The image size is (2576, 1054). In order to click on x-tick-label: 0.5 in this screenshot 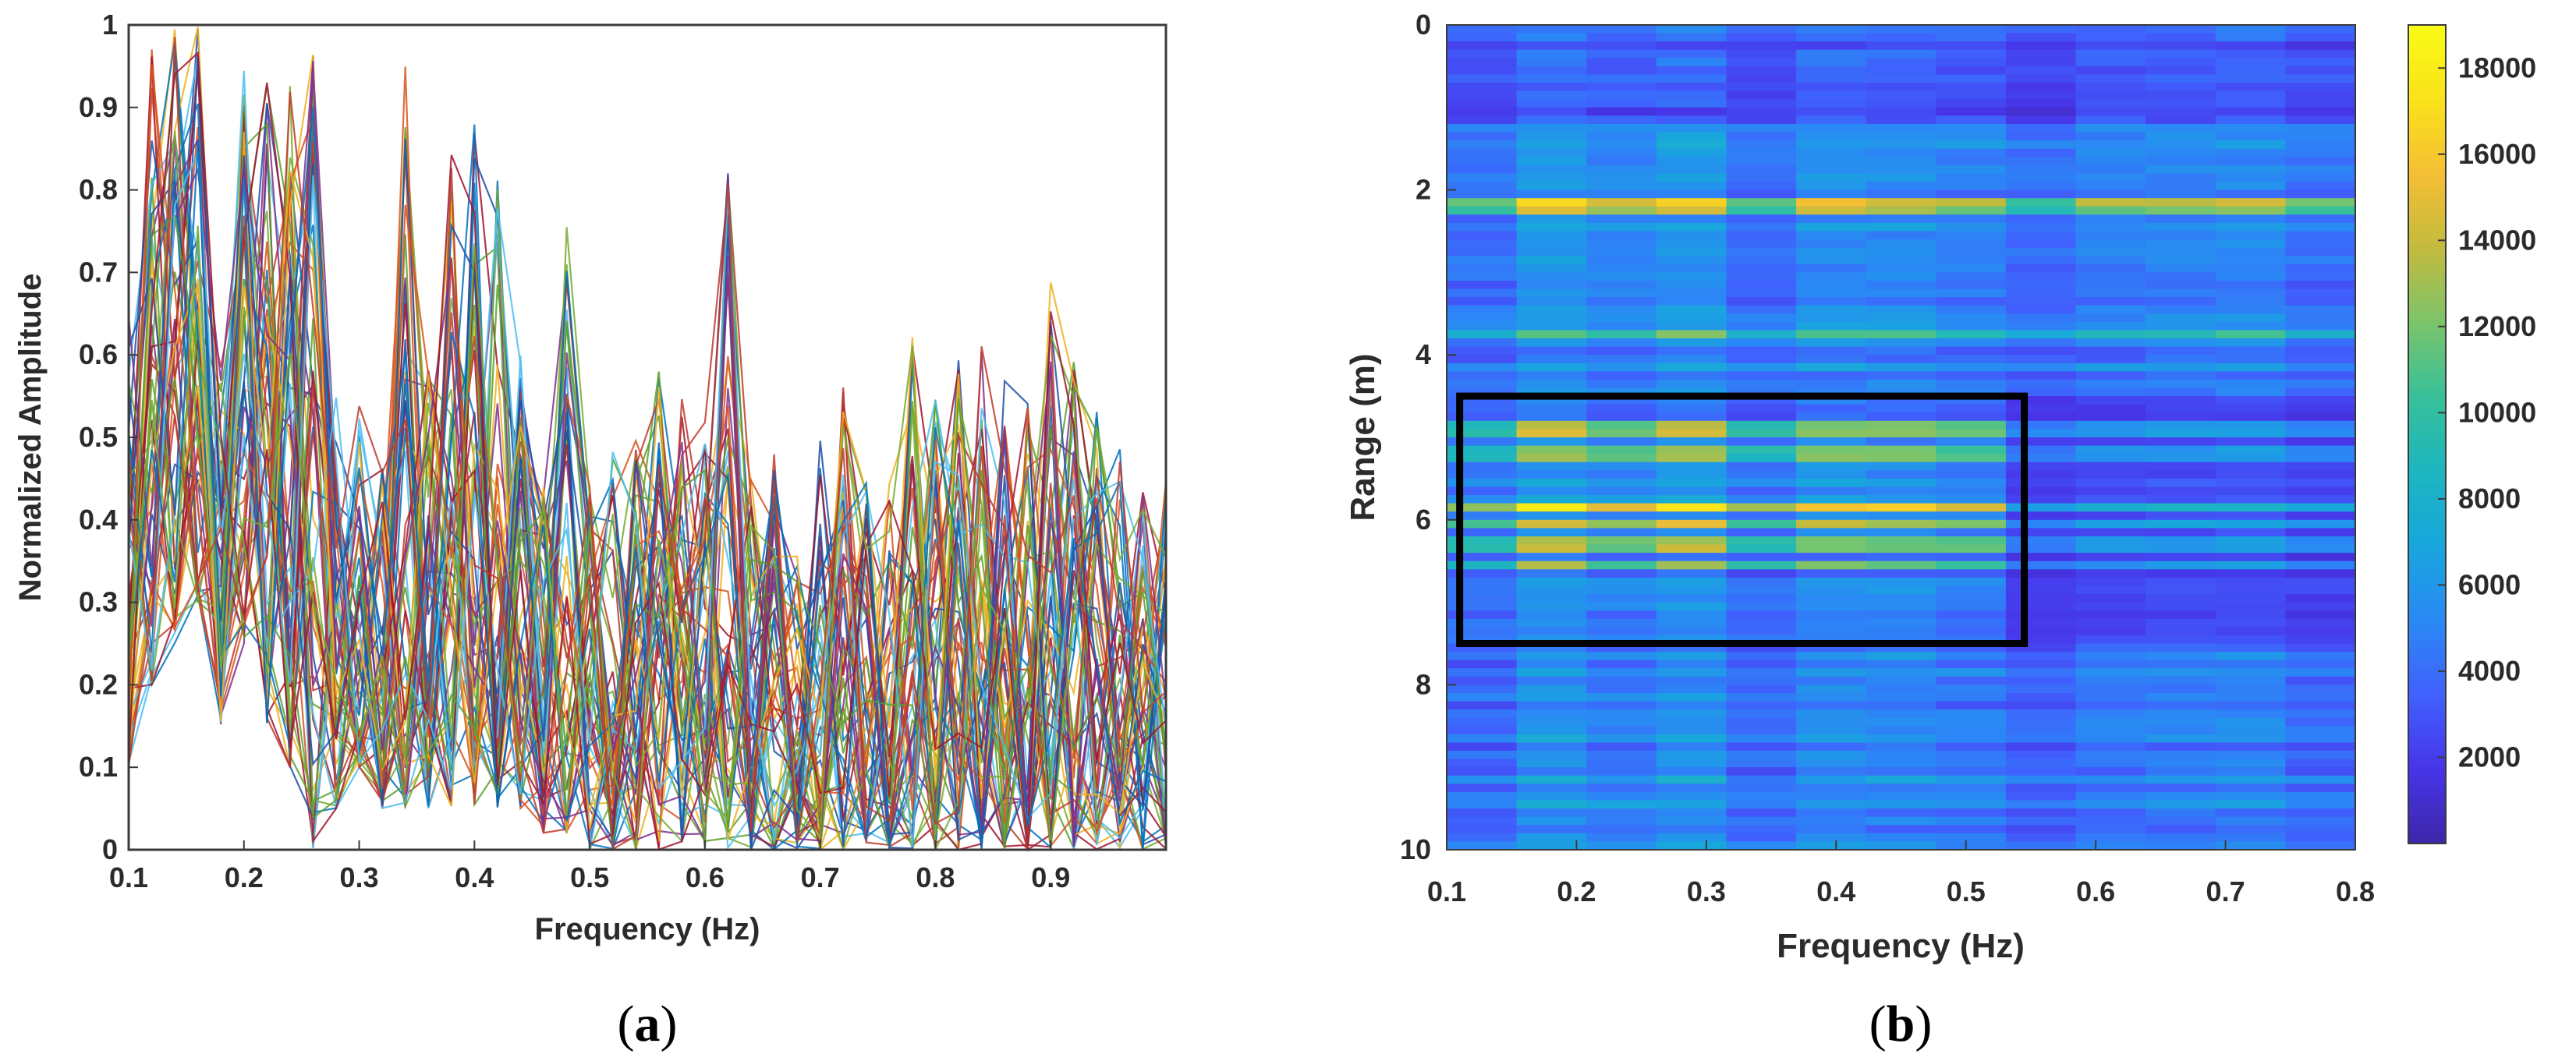, I will do `click(589, 877)`.